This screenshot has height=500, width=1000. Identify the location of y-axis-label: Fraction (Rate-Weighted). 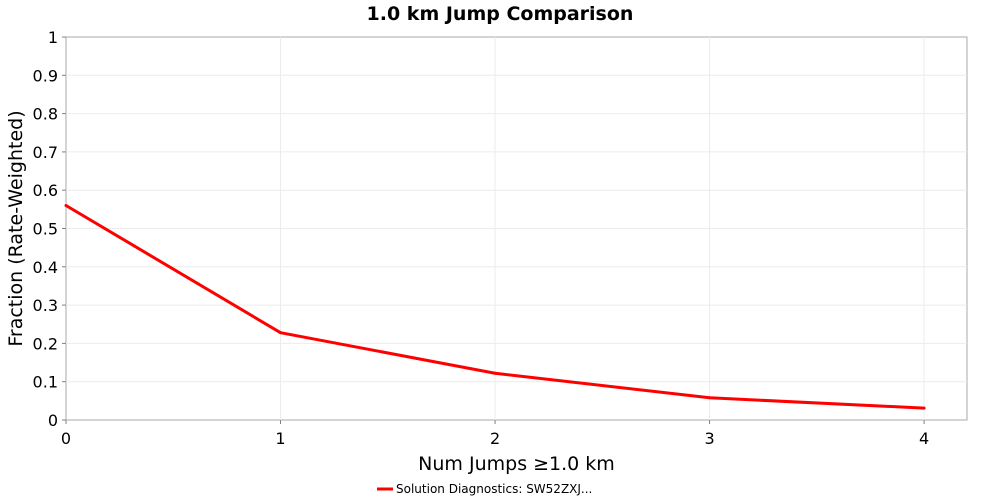
(16, 228).